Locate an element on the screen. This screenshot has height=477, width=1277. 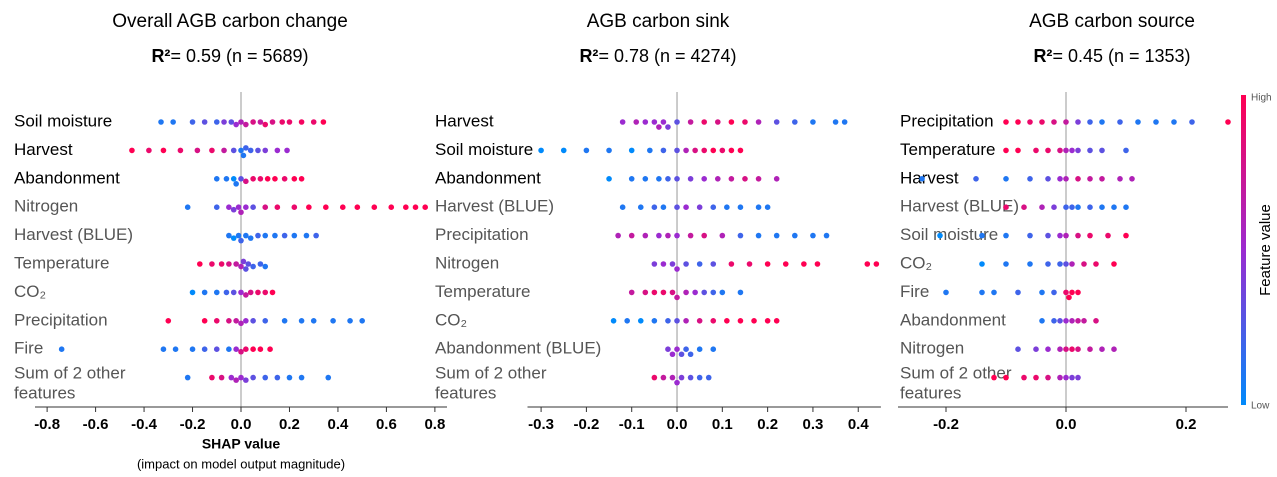
r2-stats: = 0.45 (n = 1353) is located at coordinates (1121, 56).